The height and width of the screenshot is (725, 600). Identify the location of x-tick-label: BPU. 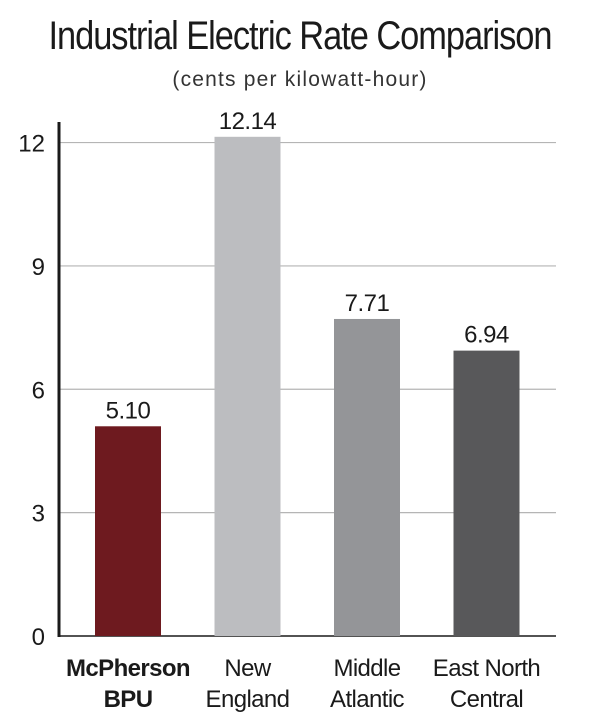
(128, 699).